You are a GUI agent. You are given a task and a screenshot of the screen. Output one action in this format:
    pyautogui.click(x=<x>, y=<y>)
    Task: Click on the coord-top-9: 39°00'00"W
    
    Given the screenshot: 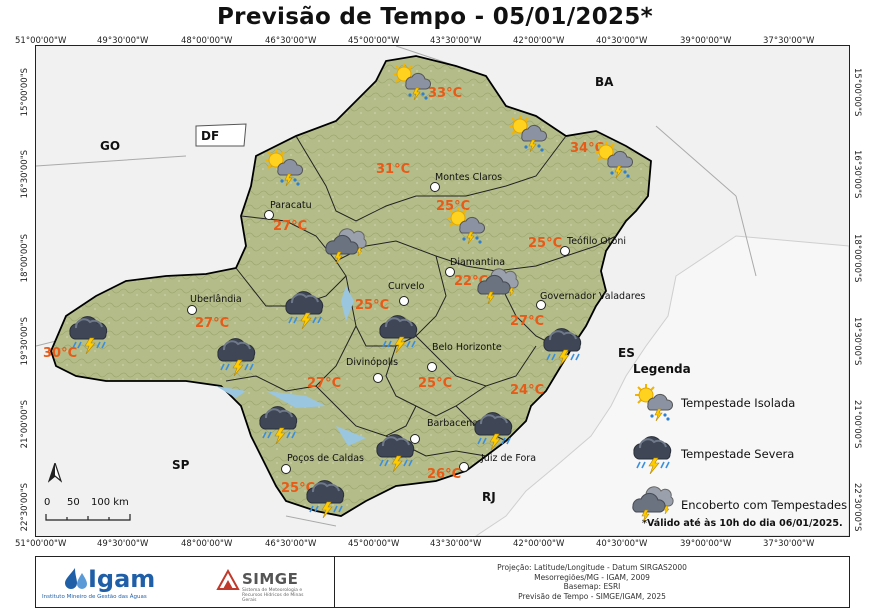 What is the action you would take?
    pyautogui.click(x=706, y=41)
    